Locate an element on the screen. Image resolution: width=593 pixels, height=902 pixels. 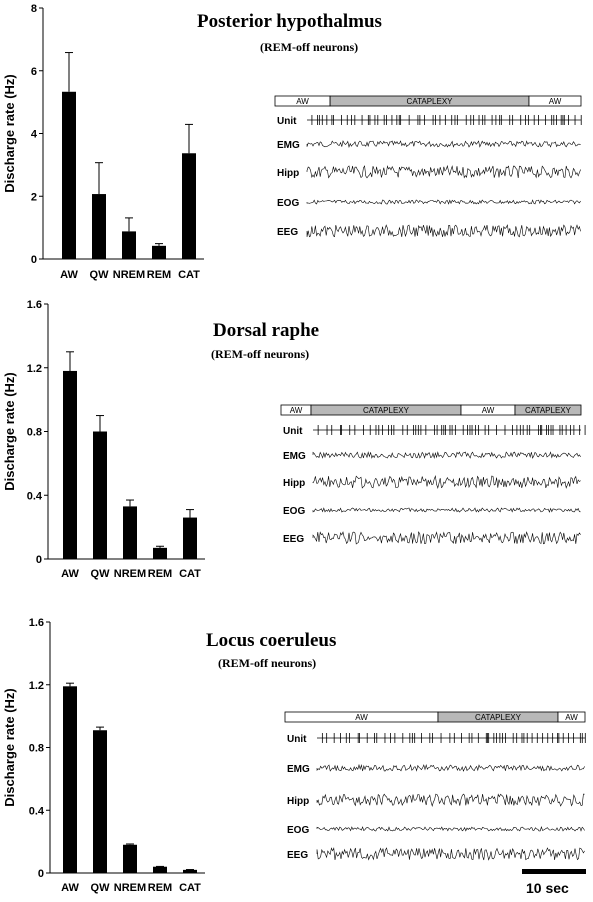
time-scale-bar is located at coordinates (554, 871).